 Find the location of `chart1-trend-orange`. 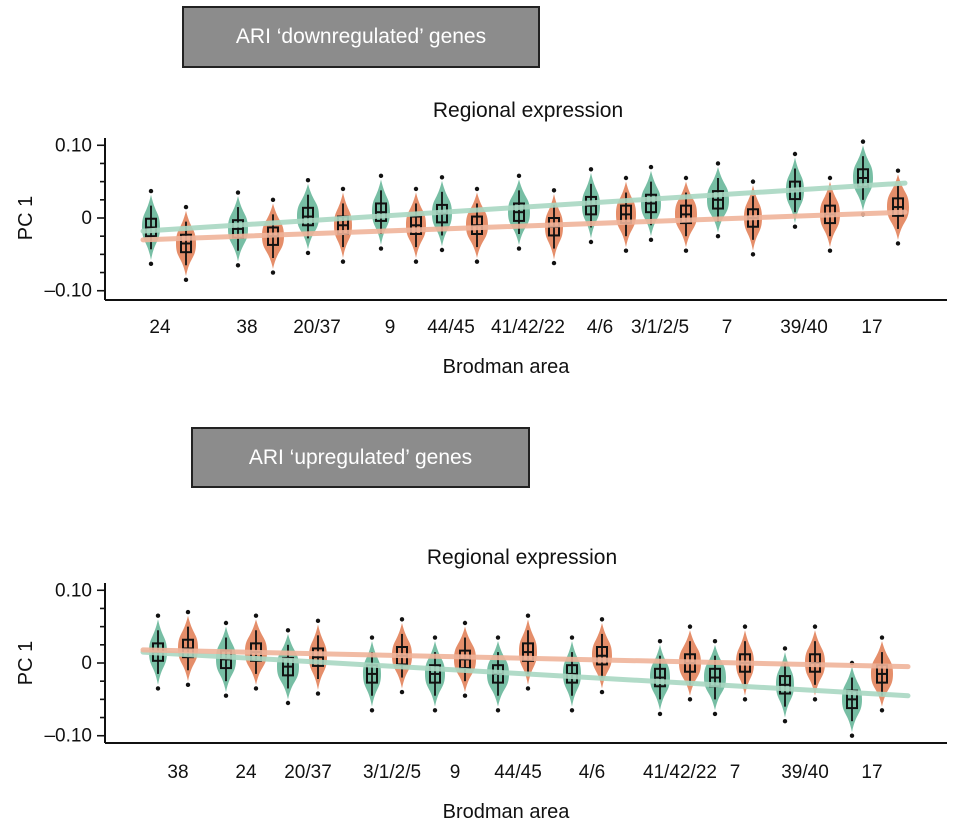

chart1-trend-orange is located at coordinates (524, 226).